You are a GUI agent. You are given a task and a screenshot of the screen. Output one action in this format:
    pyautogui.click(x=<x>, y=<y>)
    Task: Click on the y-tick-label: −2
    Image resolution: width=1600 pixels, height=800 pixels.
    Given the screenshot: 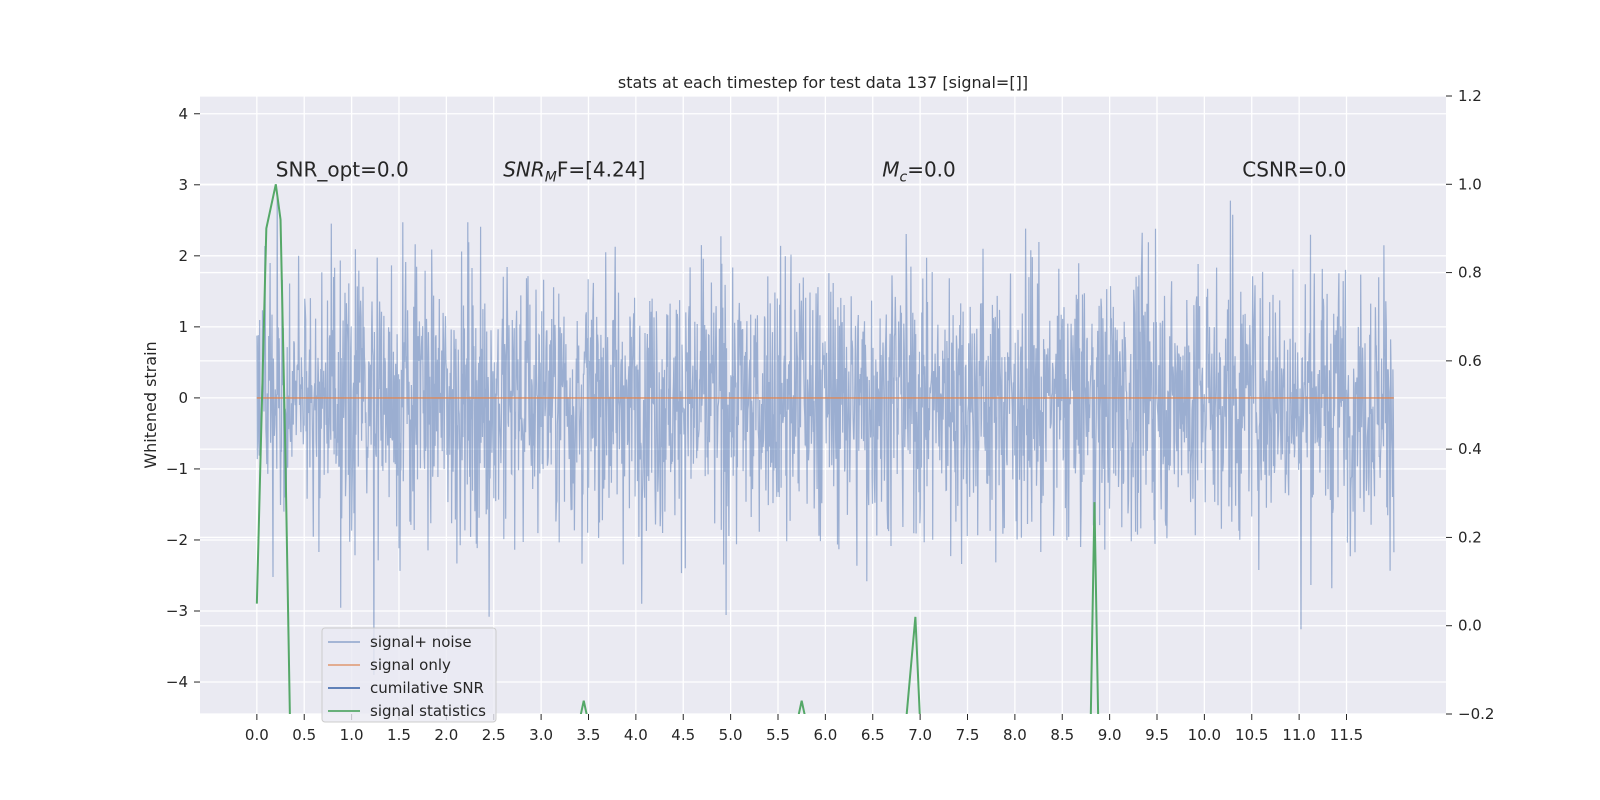 What is the action you would take?
    pyautogui.click(x=177, y=540)
    